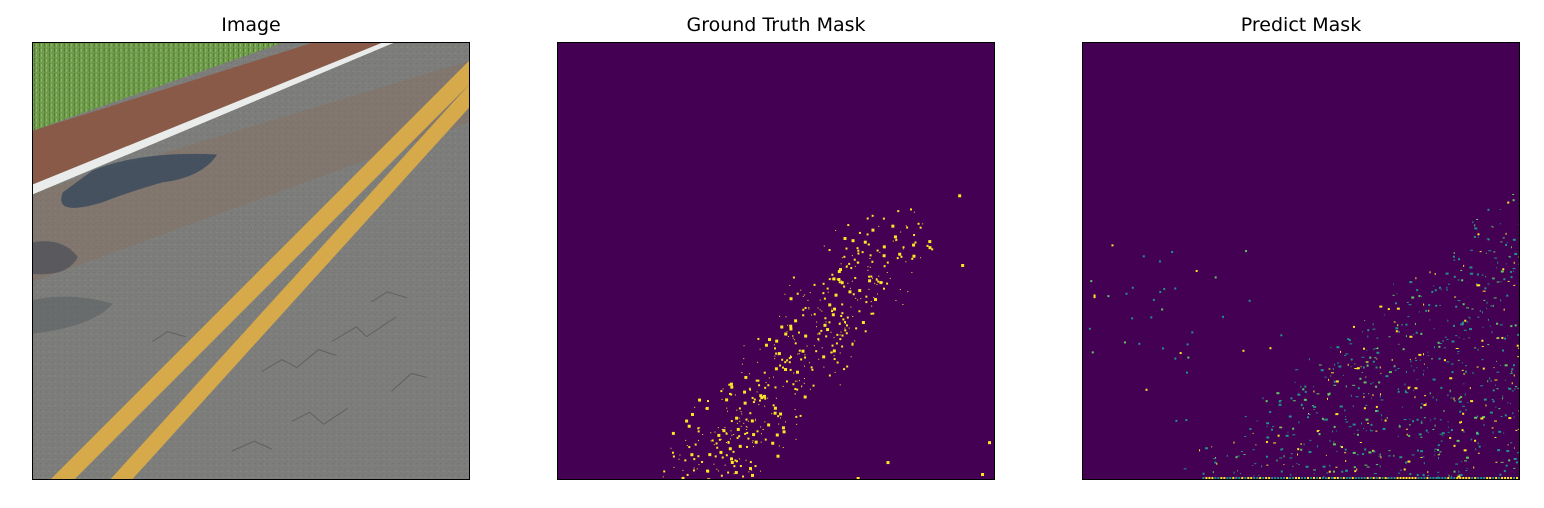  Describe the element at coordinates (1301, 25) in the screenshot. I see `predict-mask-title: Predict Mask` at that location.